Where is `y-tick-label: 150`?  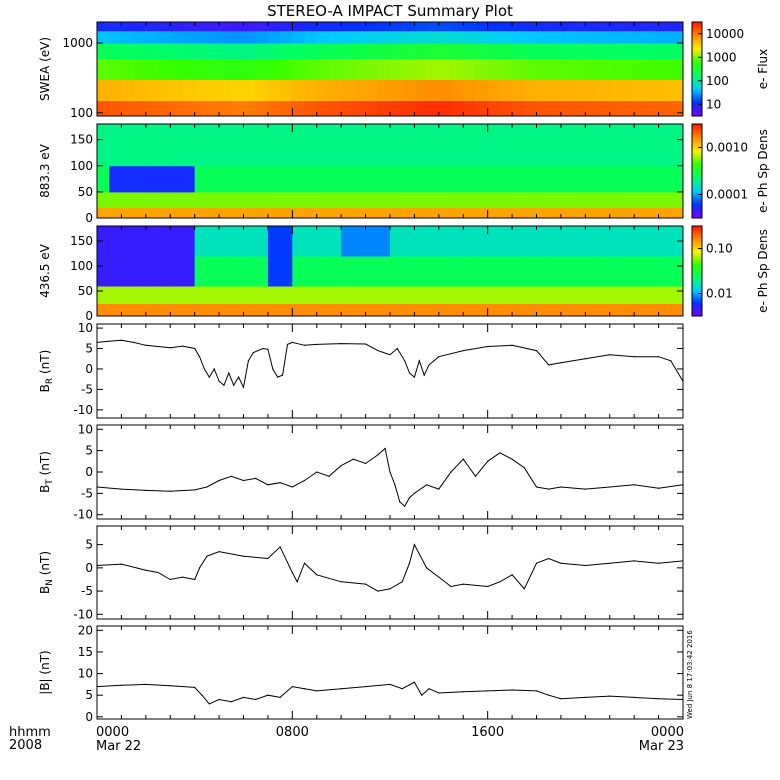
y-tick-label: 150 is located at coordinates (81, 241).